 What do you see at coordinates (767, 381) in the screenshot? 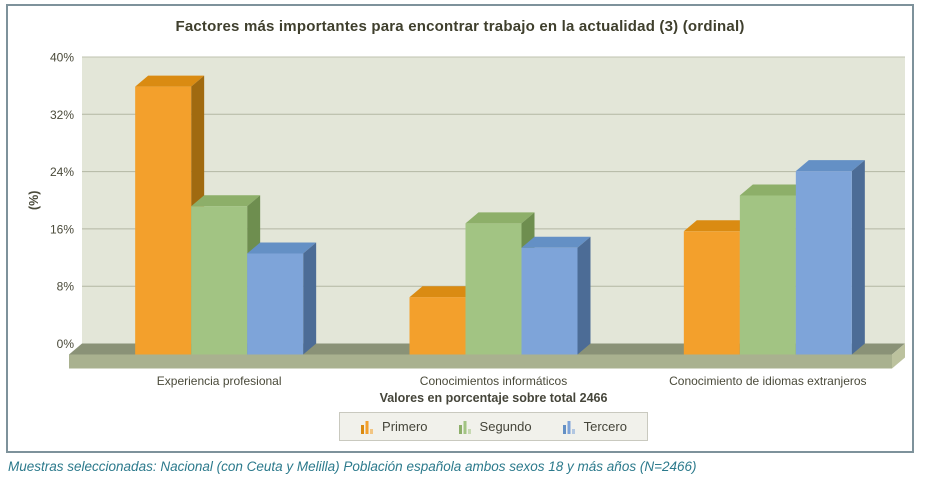
I see `svg-text:Conocimiento de idiomas extran: Conocimiento de idiomas extranjeros` at bounding box center [767, 381].